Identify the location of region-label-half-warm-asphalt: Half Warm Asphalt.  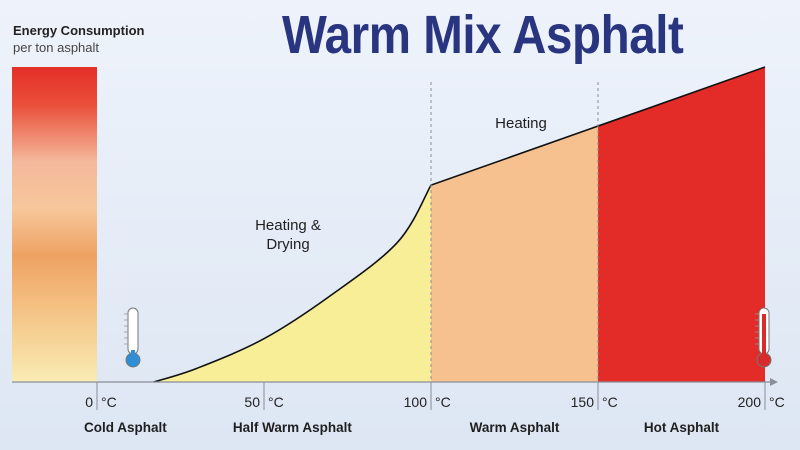
(293, 427).